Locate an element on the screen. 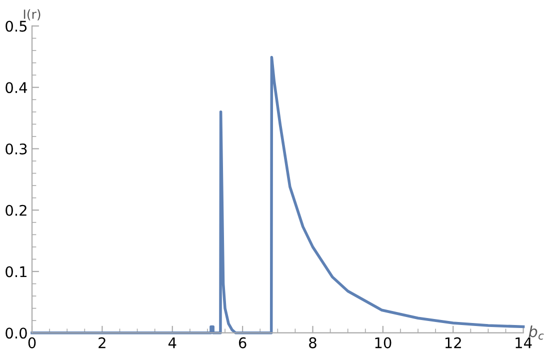 This screenshot has height=356, width=552. x-tick-label: 14 is located at coordinates (524, 342).